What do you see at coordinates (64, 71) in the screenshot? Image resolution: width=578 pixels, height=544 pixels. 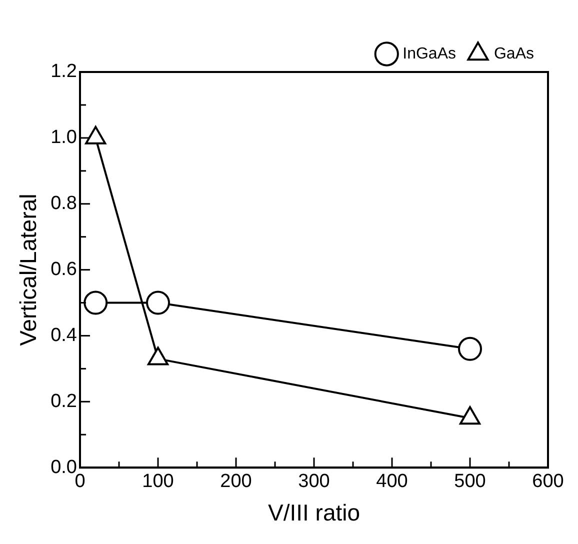 I see `y-tick-label: 1.2` at bounding box center [64, 71].